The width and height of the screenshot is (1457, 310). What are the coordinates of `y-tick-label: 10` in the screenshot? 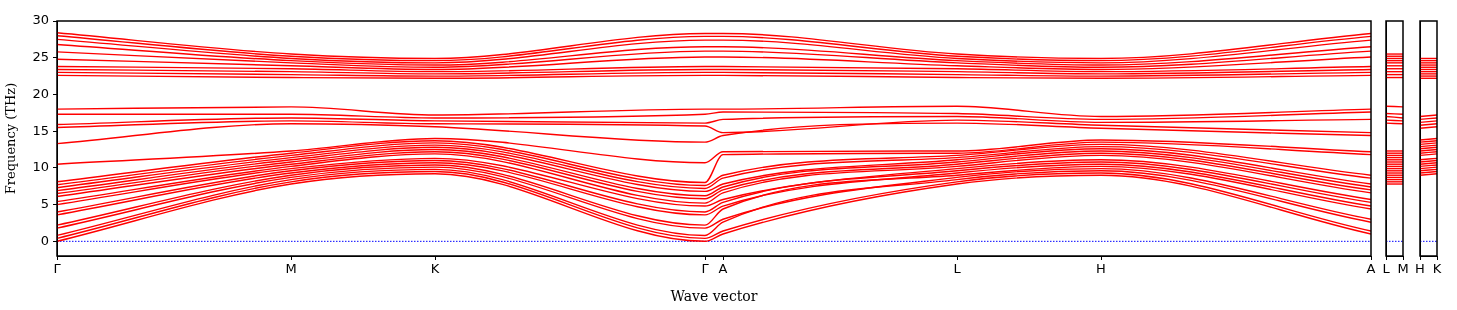 It's located at (40, 167).